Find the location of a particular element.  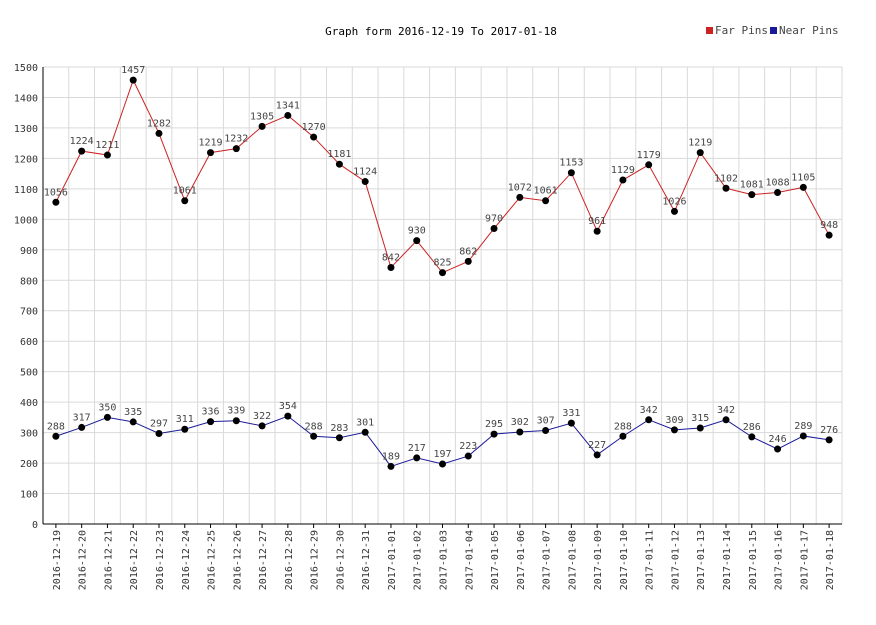

x-tick-label: 2017-01-14 is located at coordinates (727, 560).